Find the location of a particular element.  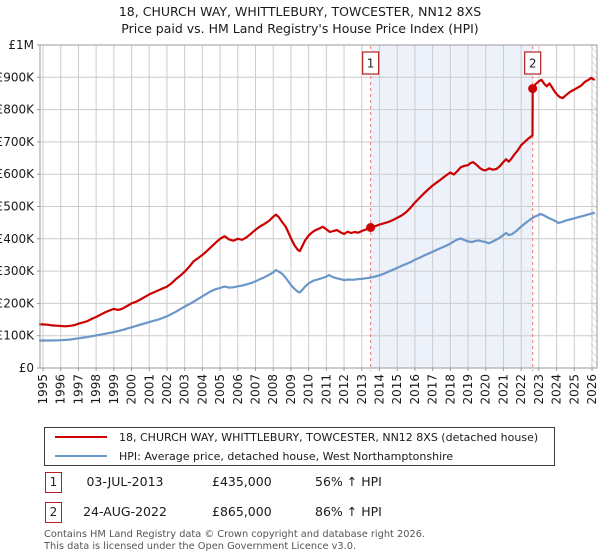

svg-text: 2 is located at coordinates (533, 64).